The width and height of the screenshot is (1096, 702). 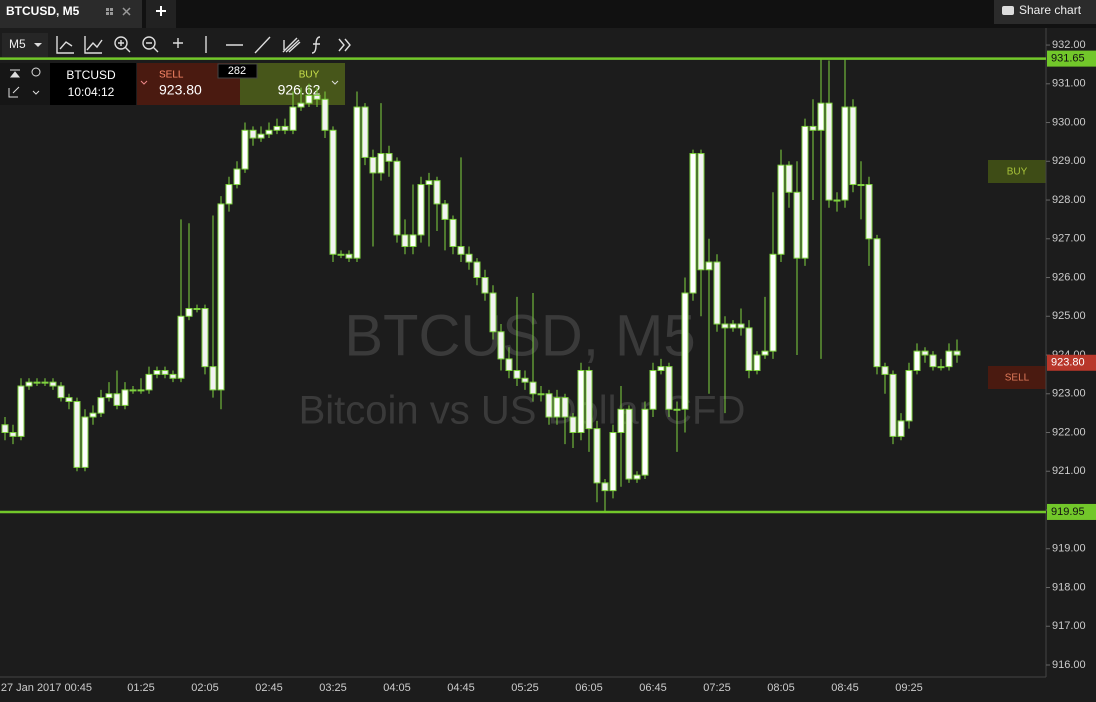 I want to click on tab-icons, so click(x=109, y=11).